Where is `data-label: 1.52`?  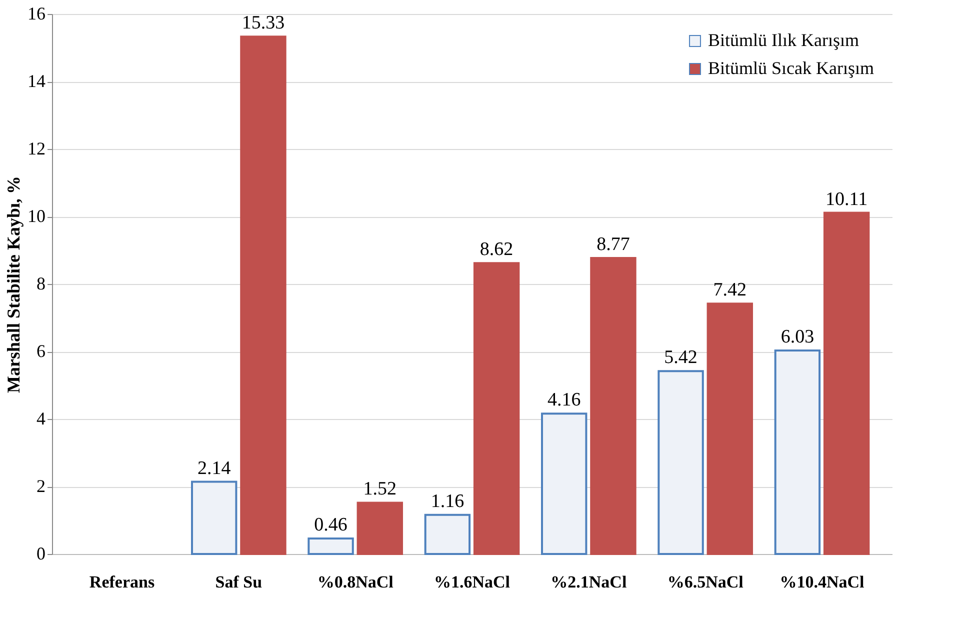
data-label: 1.52 is located at coordinates (380, 489).